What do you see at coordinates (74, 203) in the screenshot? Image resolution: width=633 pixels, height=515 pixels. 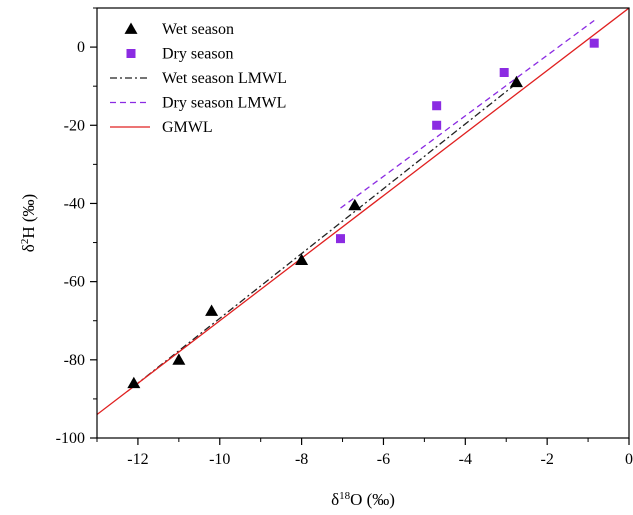 I see `y-tick-label: -40` at bounding box center [74, 203].